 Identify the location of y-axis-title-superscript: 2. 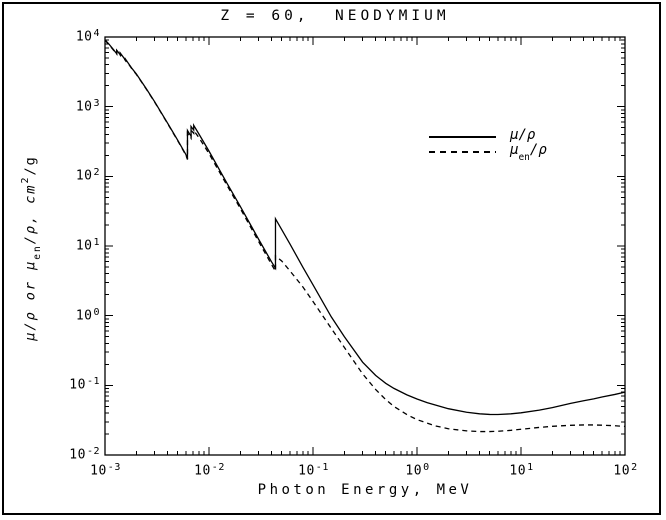
(25, 179).